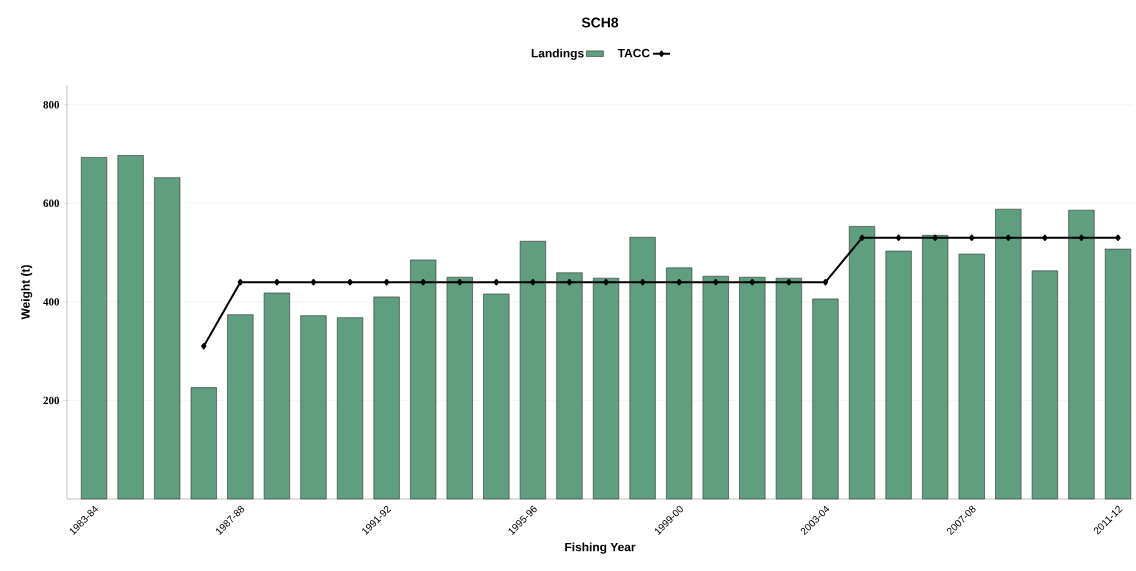 This screenshot has width=1136, height=571. What do you see at coordinates (557, 54) in the screenshot?
I see `legend-label: Landings` at bounding box center [557, 54].